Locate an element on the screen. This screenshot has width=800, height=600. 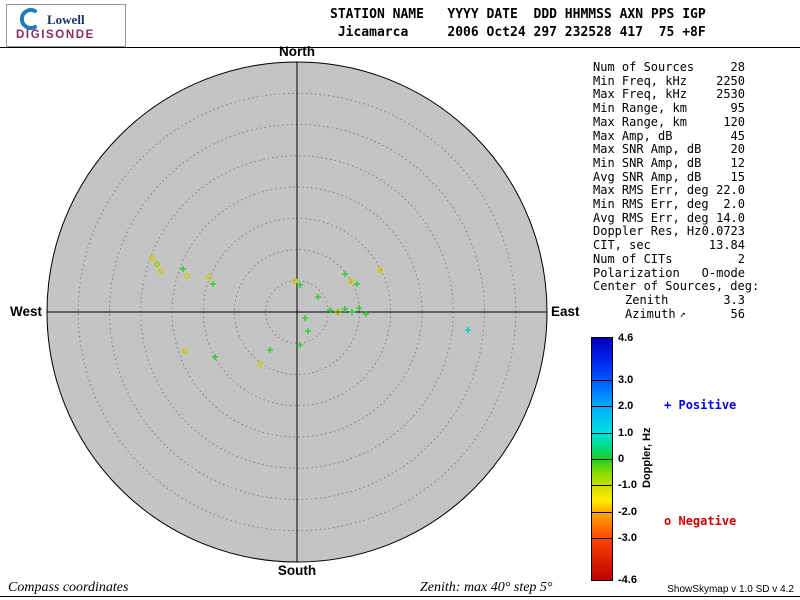
stat-value: 2.0 is located at coordinates (734, 204).